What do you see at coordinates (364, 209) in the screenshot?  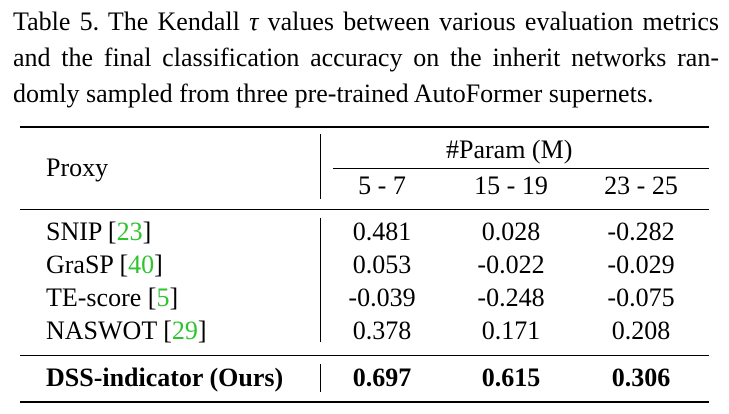 I see `header-bottom-rule` at bounding box center [364, 209].